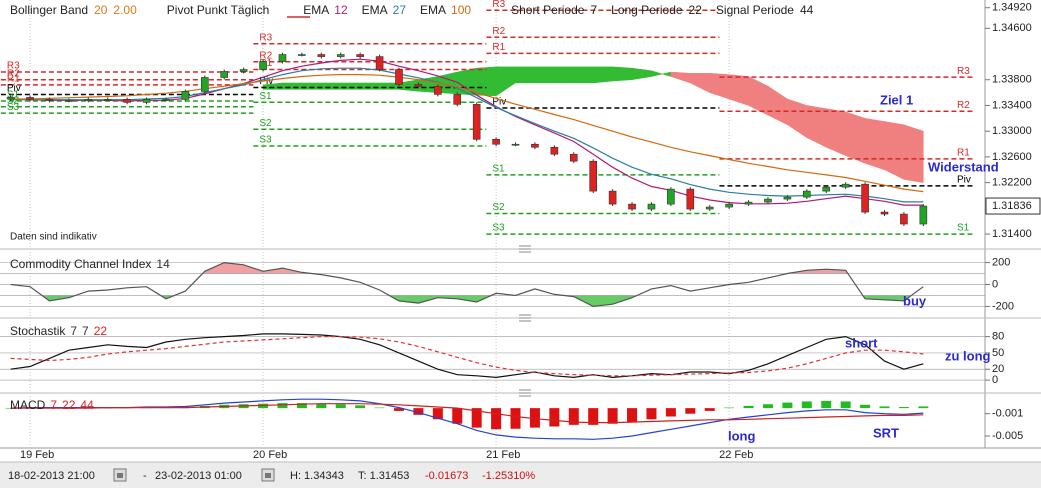  What do you see at coordinates (37, 455) in the screenshot?
I see `x-tick-label: 19 Feb` at bounding box center [37, 455].